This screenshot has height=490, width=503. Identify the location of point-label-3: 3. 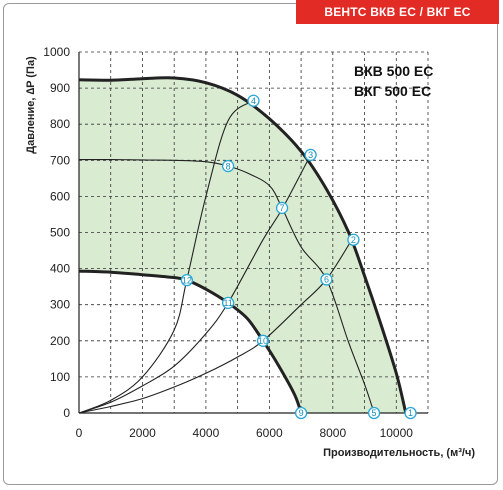
(310, 155).